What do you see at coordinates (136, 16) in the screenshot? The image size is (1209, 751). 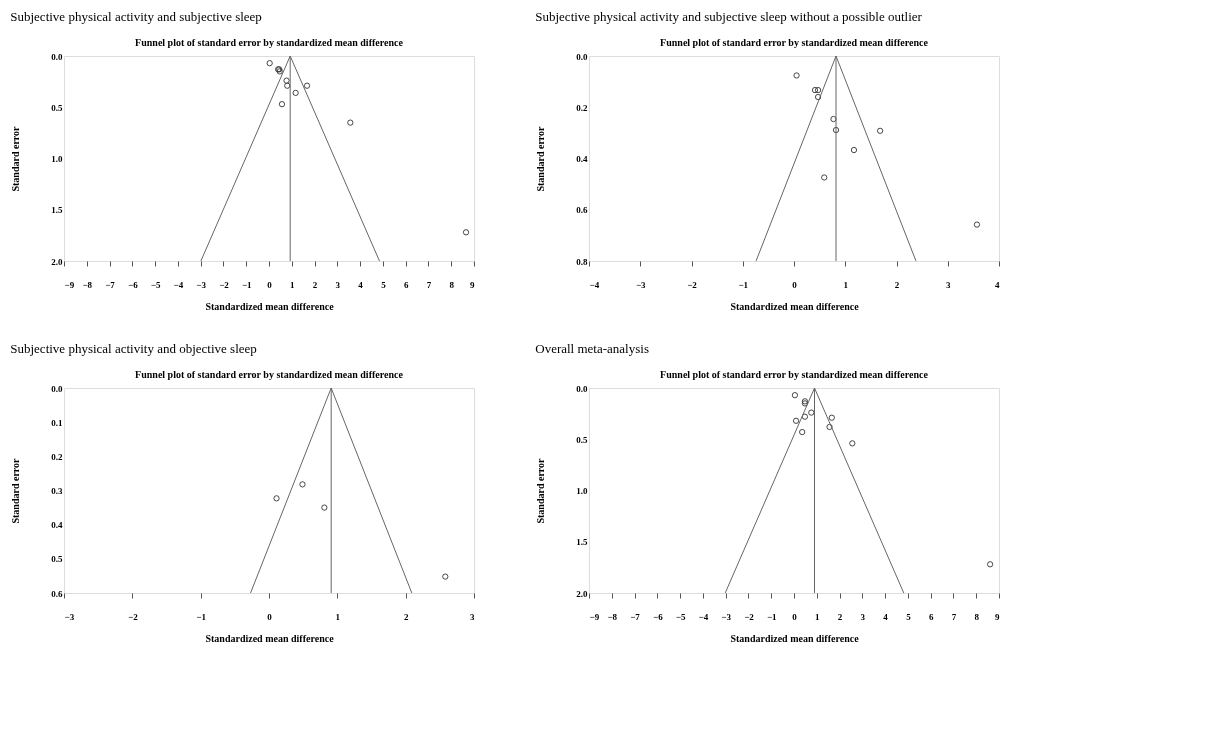 I see `chart-title: Subjective physical activity and subjective sleep` at bounding box center [136, 16].